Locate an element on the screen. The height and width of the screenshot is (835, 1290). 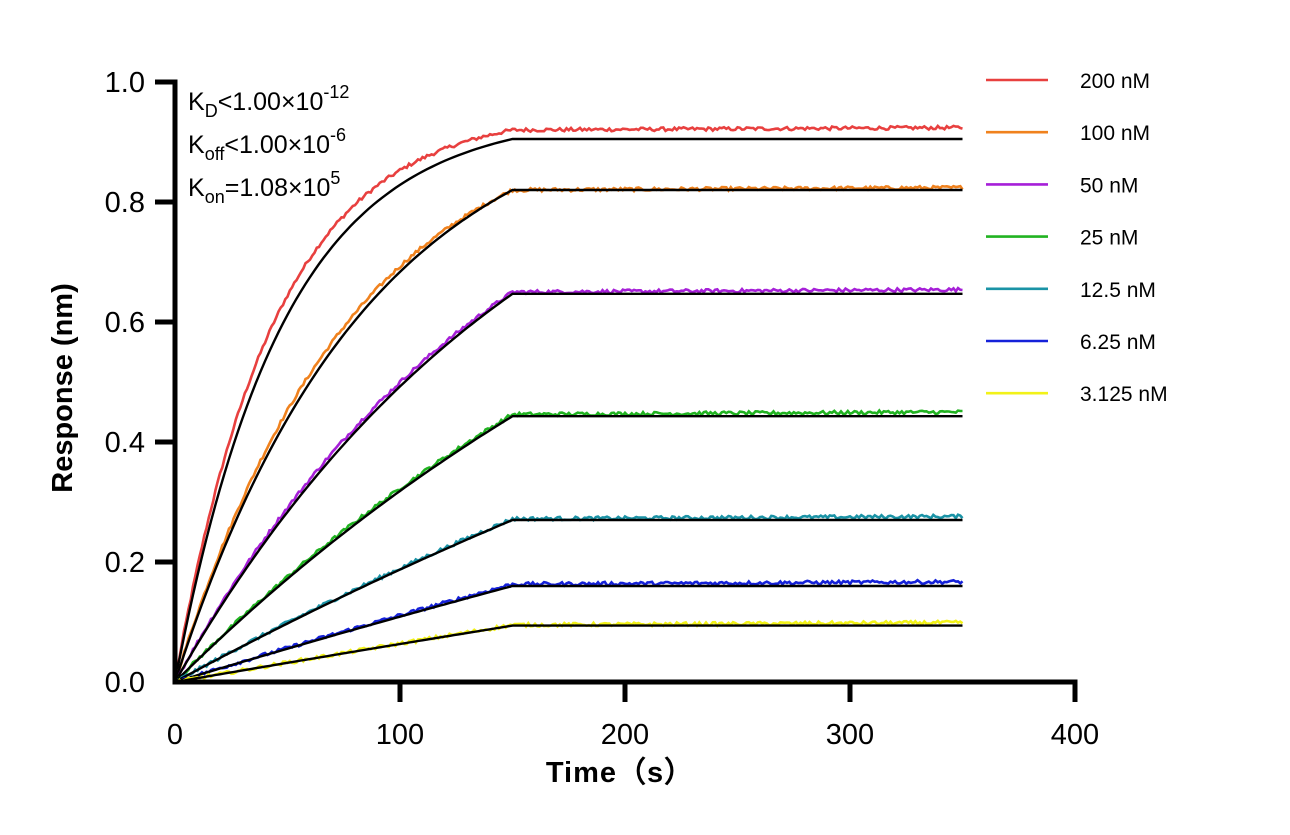
y-tick-label: 0.4 is located at coordinates (125, 443).